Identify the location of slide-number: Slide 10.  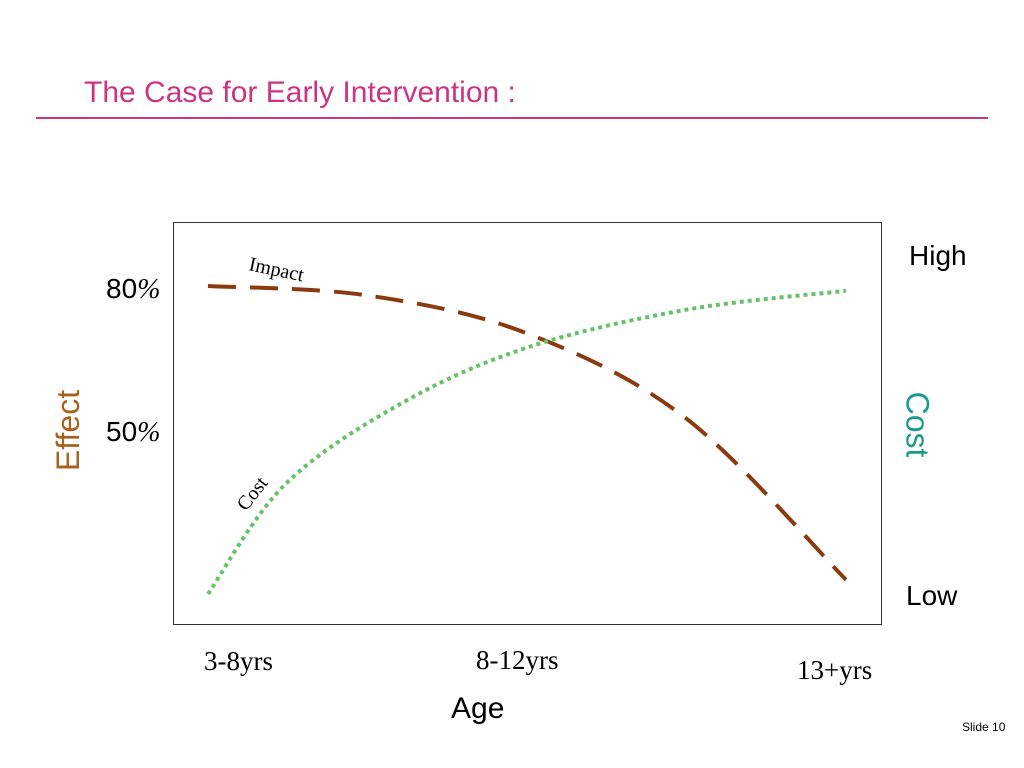
(984, 727).